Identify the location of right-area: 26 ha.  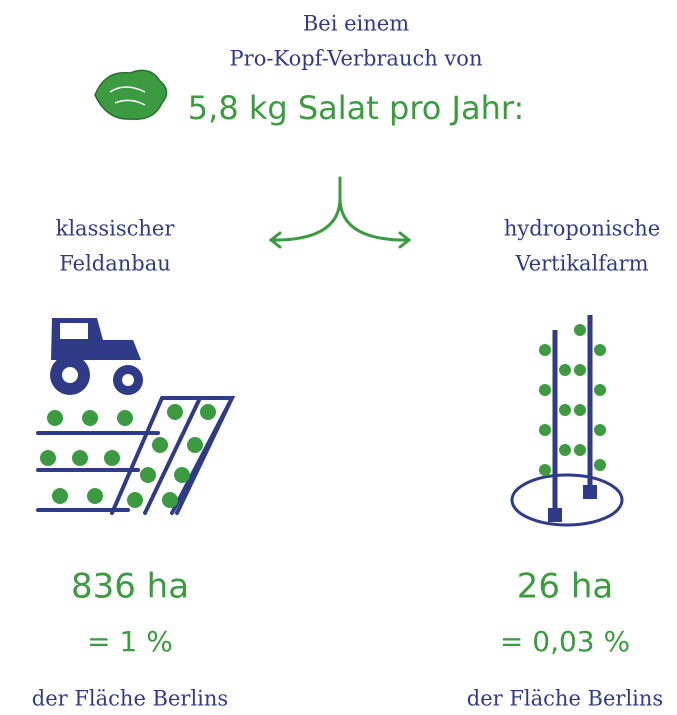
(565, 587).